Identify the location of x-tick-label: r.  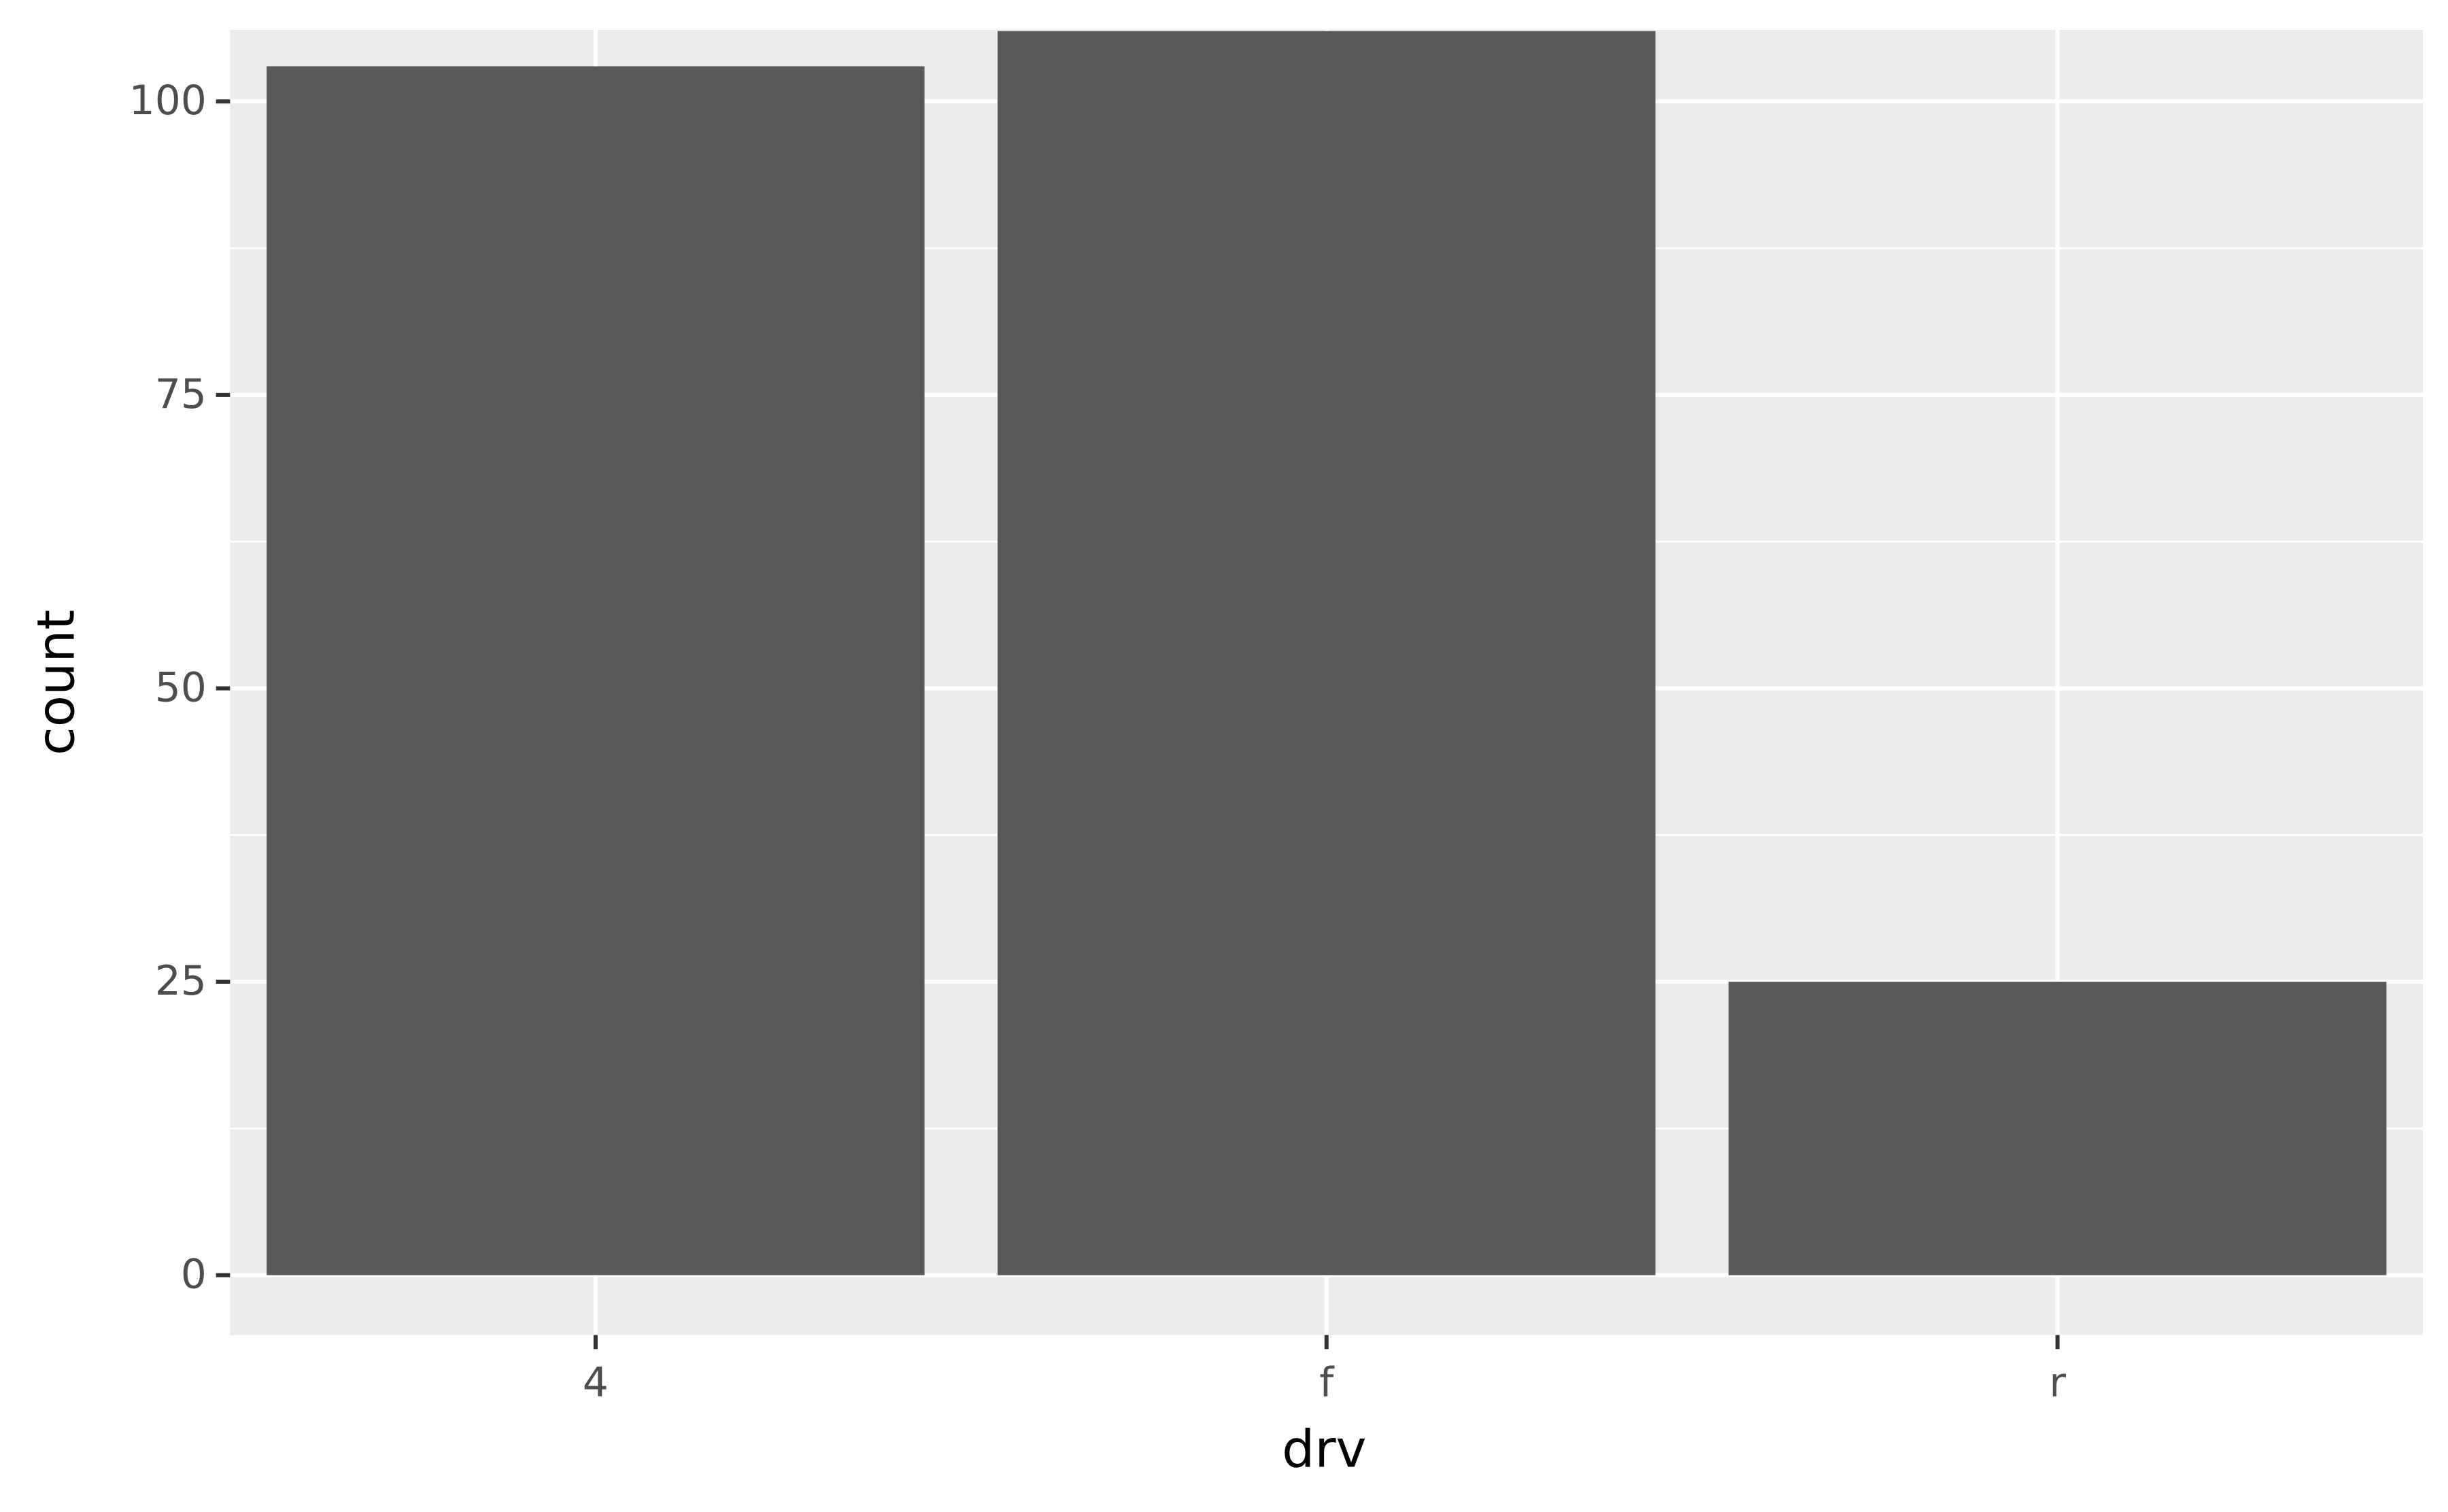
(2058, 1383).